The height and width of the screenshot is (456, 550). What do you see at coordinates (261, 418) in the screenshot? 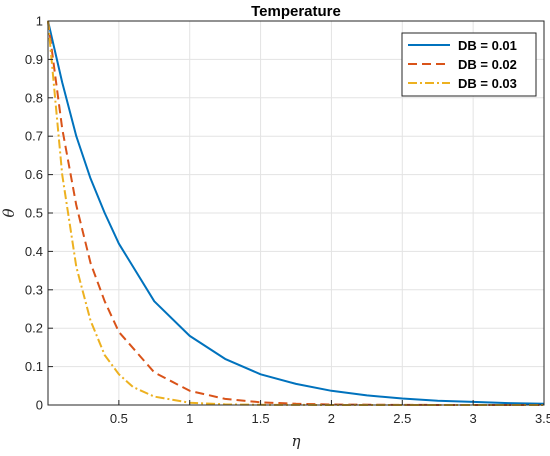
I see `x-tick-label: 1.5` at bounding box center [261, 418].